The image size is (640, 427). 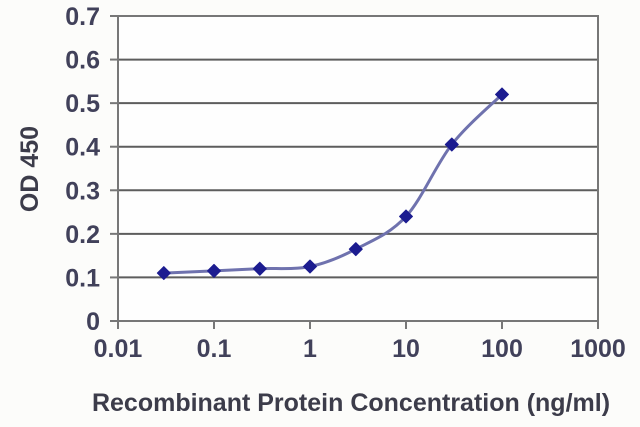 What do you see at coordinates (30, 169) in the screenshot?
I see `y-axis-title: OD 450` at bounding box center [30, 169].